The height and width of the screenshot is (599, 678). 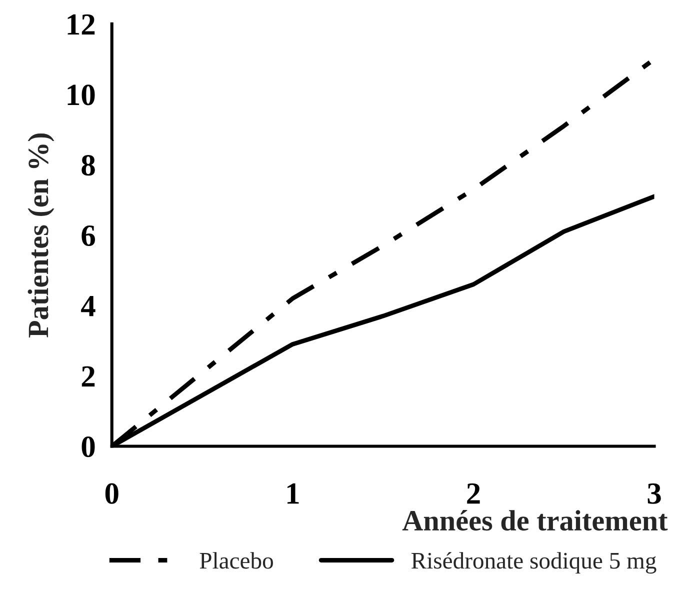 What do you see at coordinates (535, 520) in the screenshot?
I see `x-axis-title: Années de traitement` at bounding box center [535, 520].